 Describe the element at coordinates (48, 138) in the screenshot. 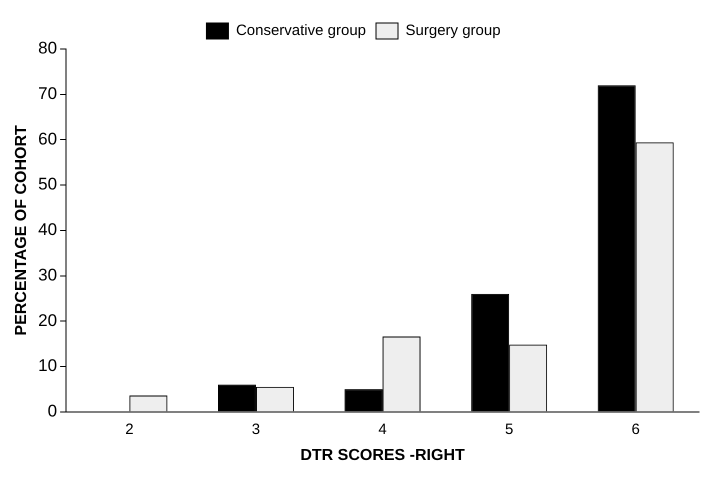

I see `y-tick-label: 60` at that location.